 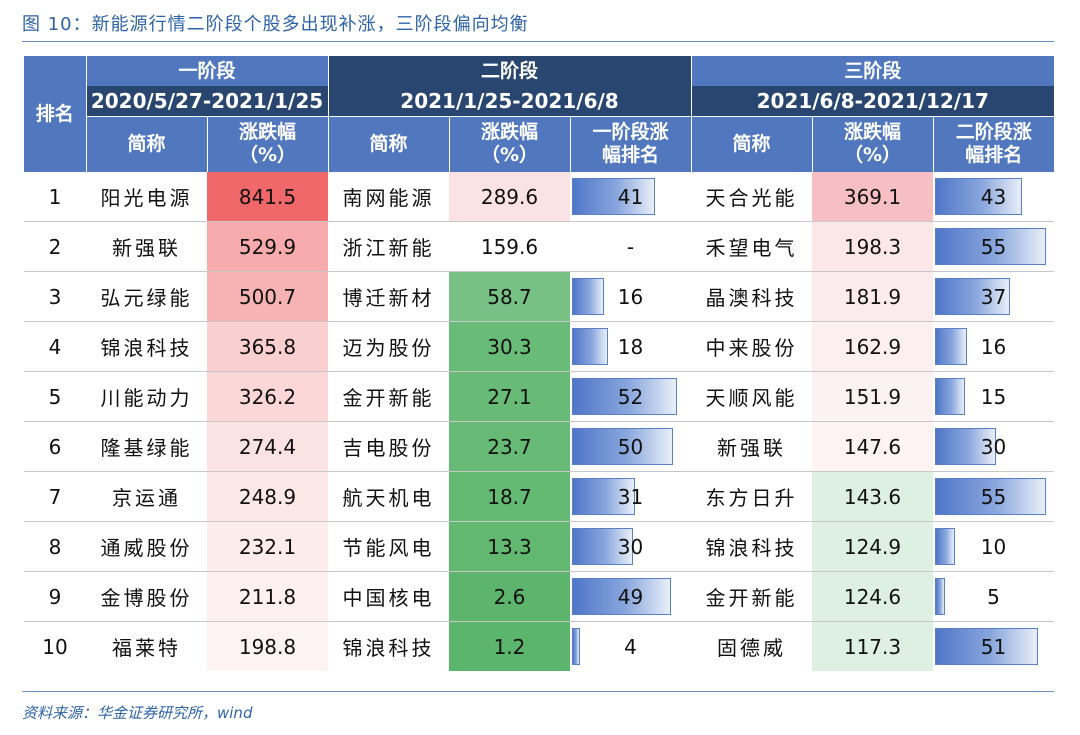 What do you see at coordinates (275, 24) in the screenshot?
I see `figure-title: 图 10：新能源行情二阶段个股多出现补涨，三阶段偏向均衡` at bounding box center [275, 24].